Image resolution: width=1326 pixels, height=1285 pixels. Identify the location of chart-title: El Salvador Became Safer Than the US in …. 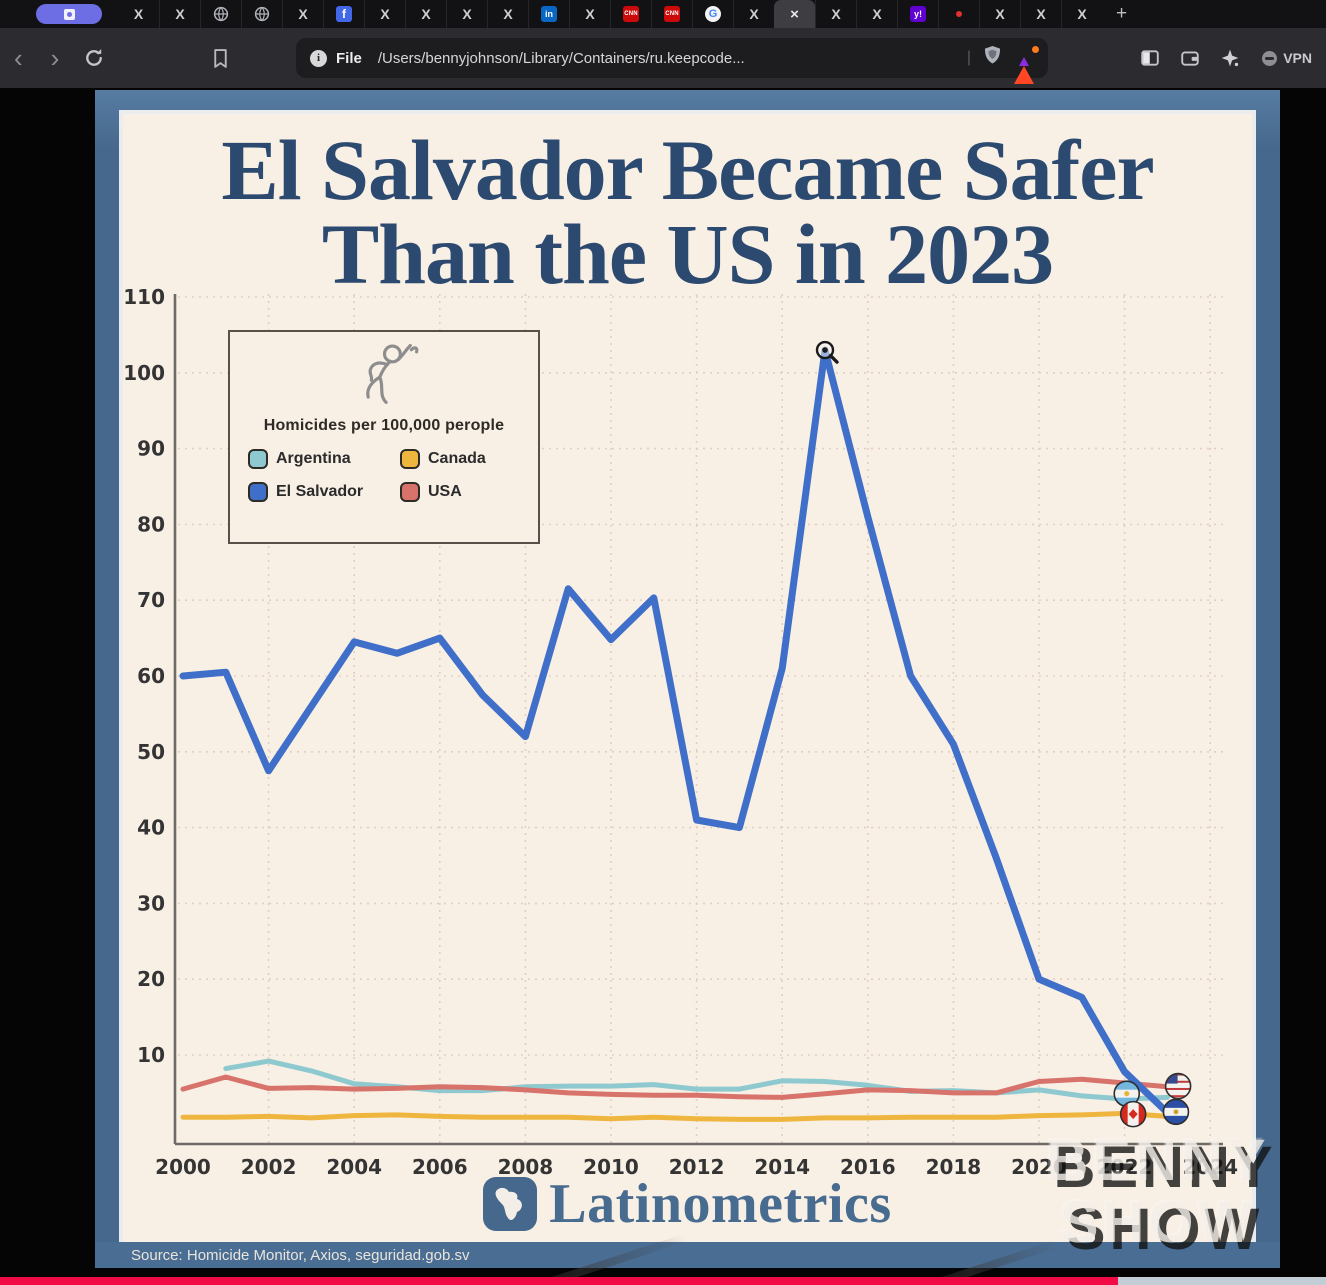
(687, 212).